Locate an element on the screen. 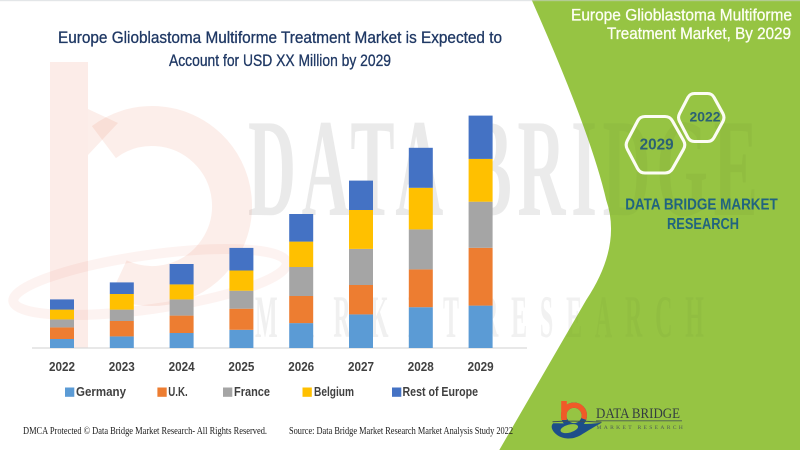  svg-text:Account for USD XX Million by: Account for USD XX Million by 2029 is located at coordinates (280, 61).